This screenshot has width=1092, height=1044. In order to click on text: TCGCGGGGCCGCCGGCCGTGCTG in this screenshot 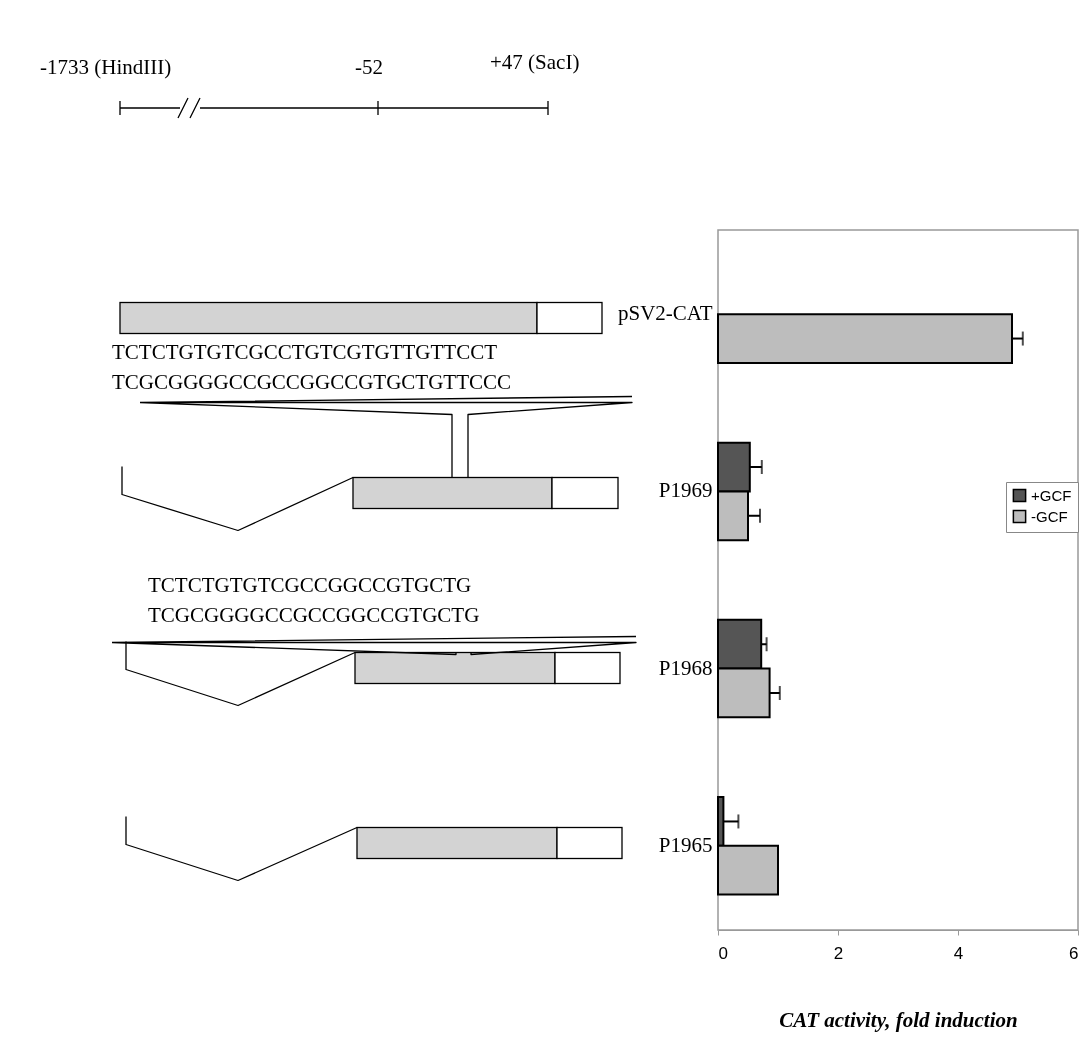, I will do `click(314, 615)`.